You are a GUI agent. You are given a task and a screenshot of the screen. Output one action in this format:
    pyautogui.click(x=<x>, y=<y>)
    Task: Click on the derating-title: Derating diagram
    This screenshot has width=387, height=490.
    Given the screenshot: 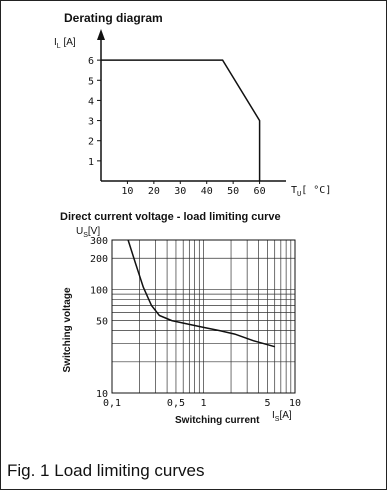 What is the action you would take?
    pyautogui.click(x=113, y=18)
    